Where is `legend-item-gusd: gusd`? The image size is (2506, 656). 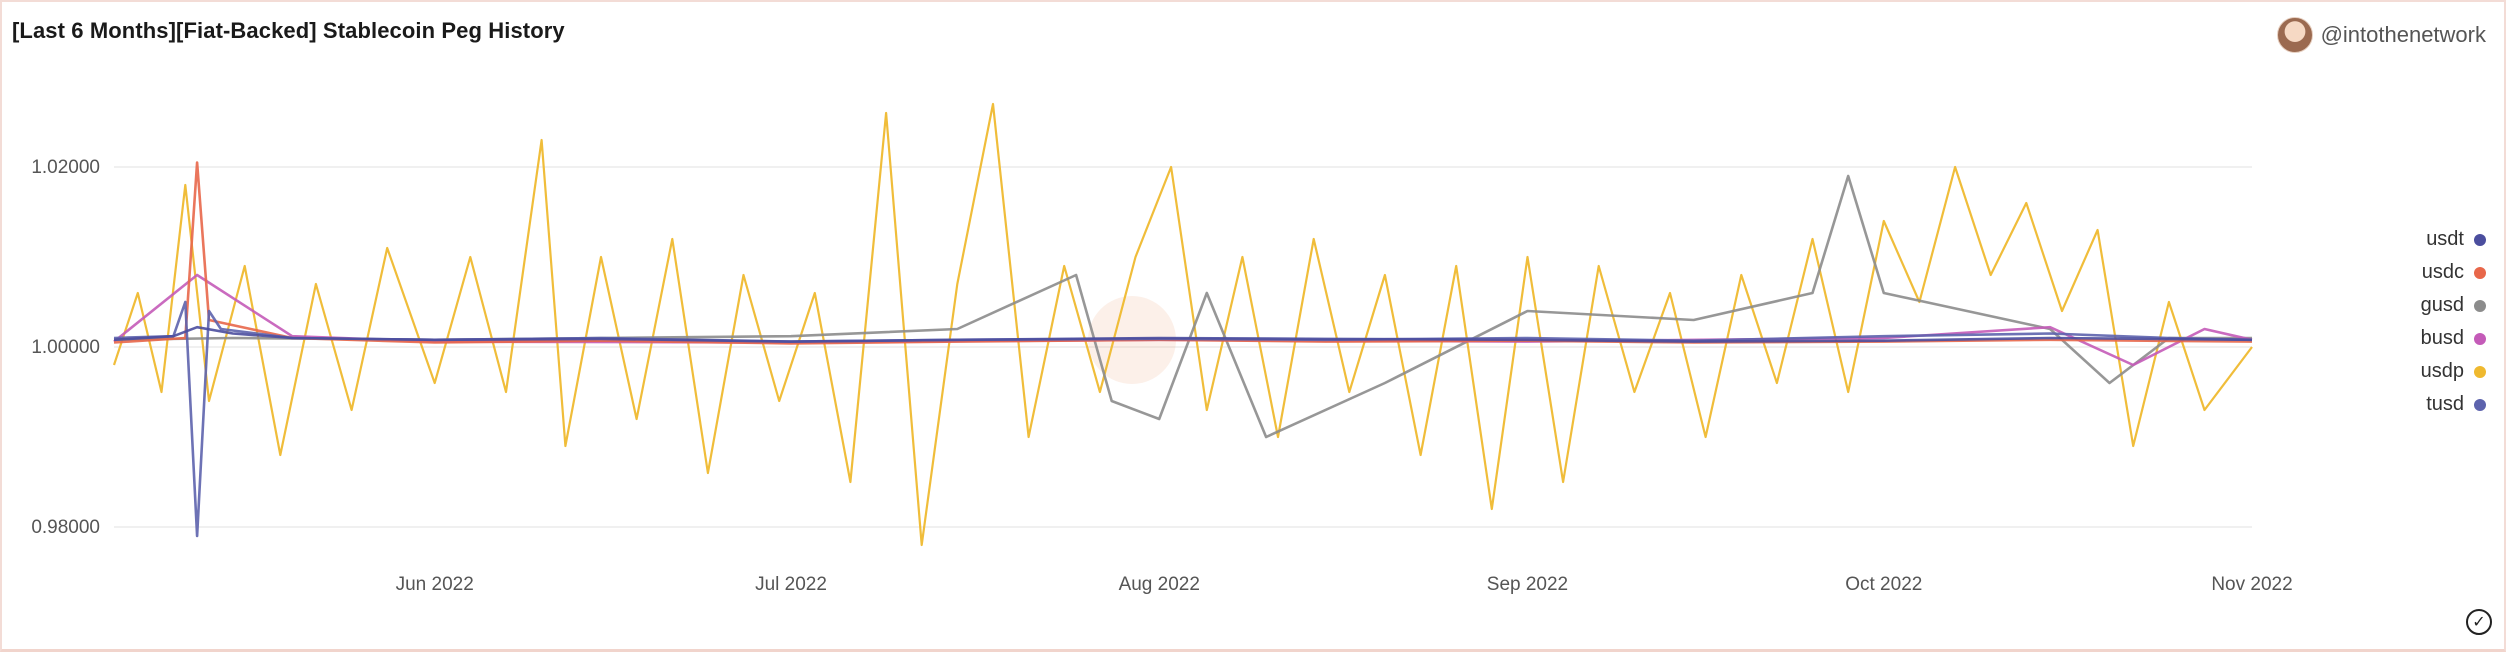
legend-item-gusd: gusd is located at coordinates (2453, 305).